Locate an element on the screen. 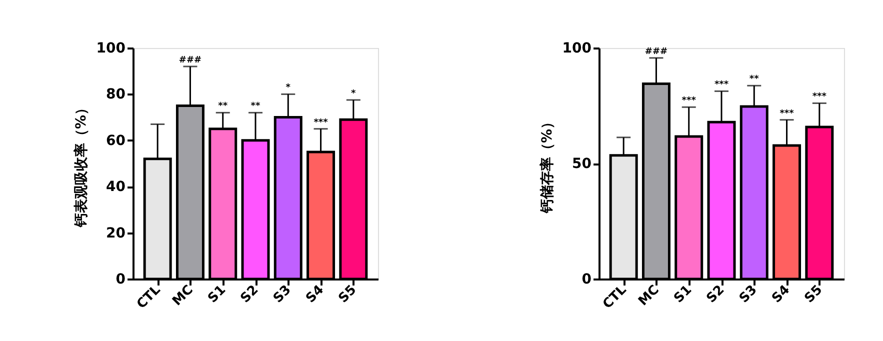 The height and width of the screenshot is (341, 883). y-tick-label: 40 is located at coordinates (116, 187).